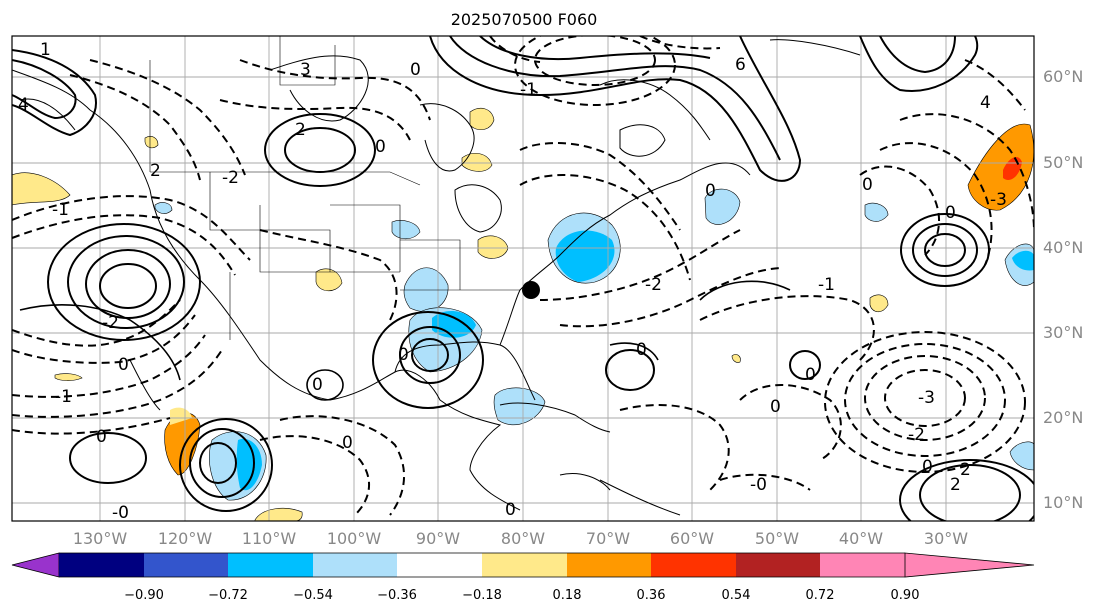 Image resolution: width=1105 pixels, height=615 pixels. What do you see at coordinates (820, 595) in the screenshot?
I see `colorbar-tick-label: 0.72` at bounding box center [820, 595].